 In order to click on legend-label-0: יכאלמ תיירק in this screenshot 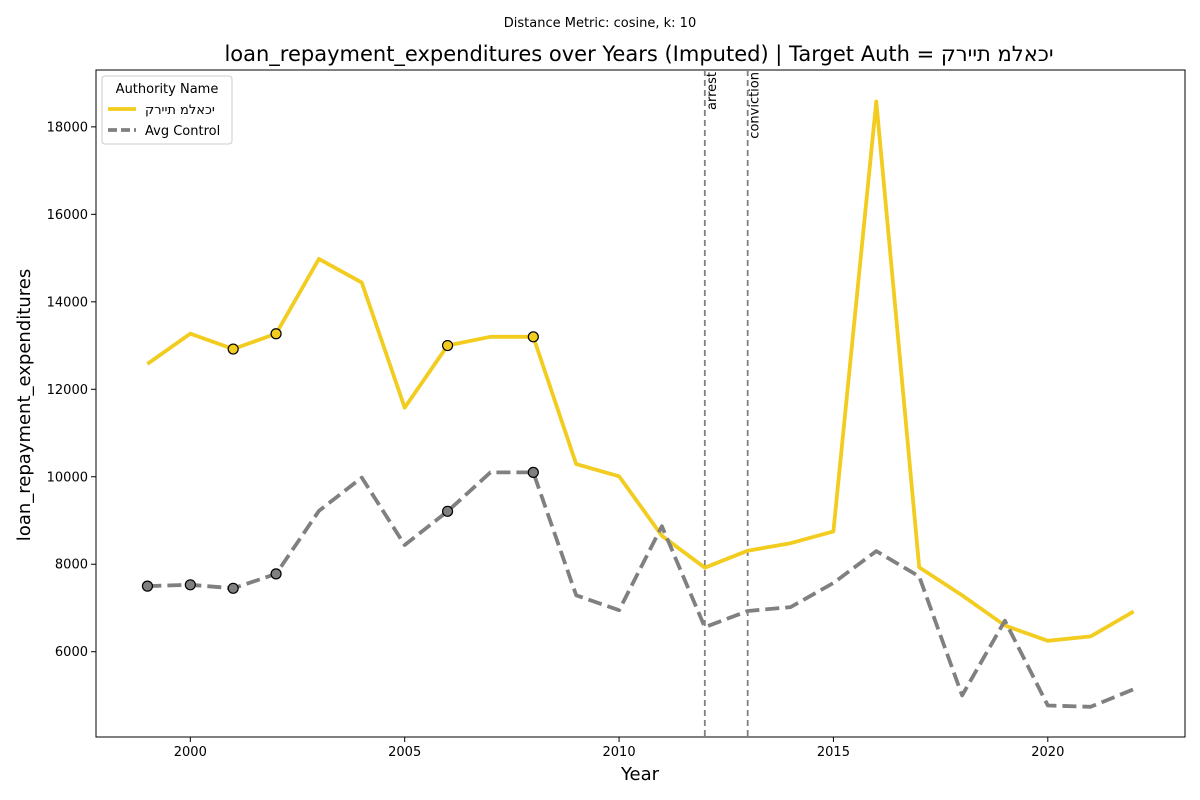, I will do `click(180, 110)`.